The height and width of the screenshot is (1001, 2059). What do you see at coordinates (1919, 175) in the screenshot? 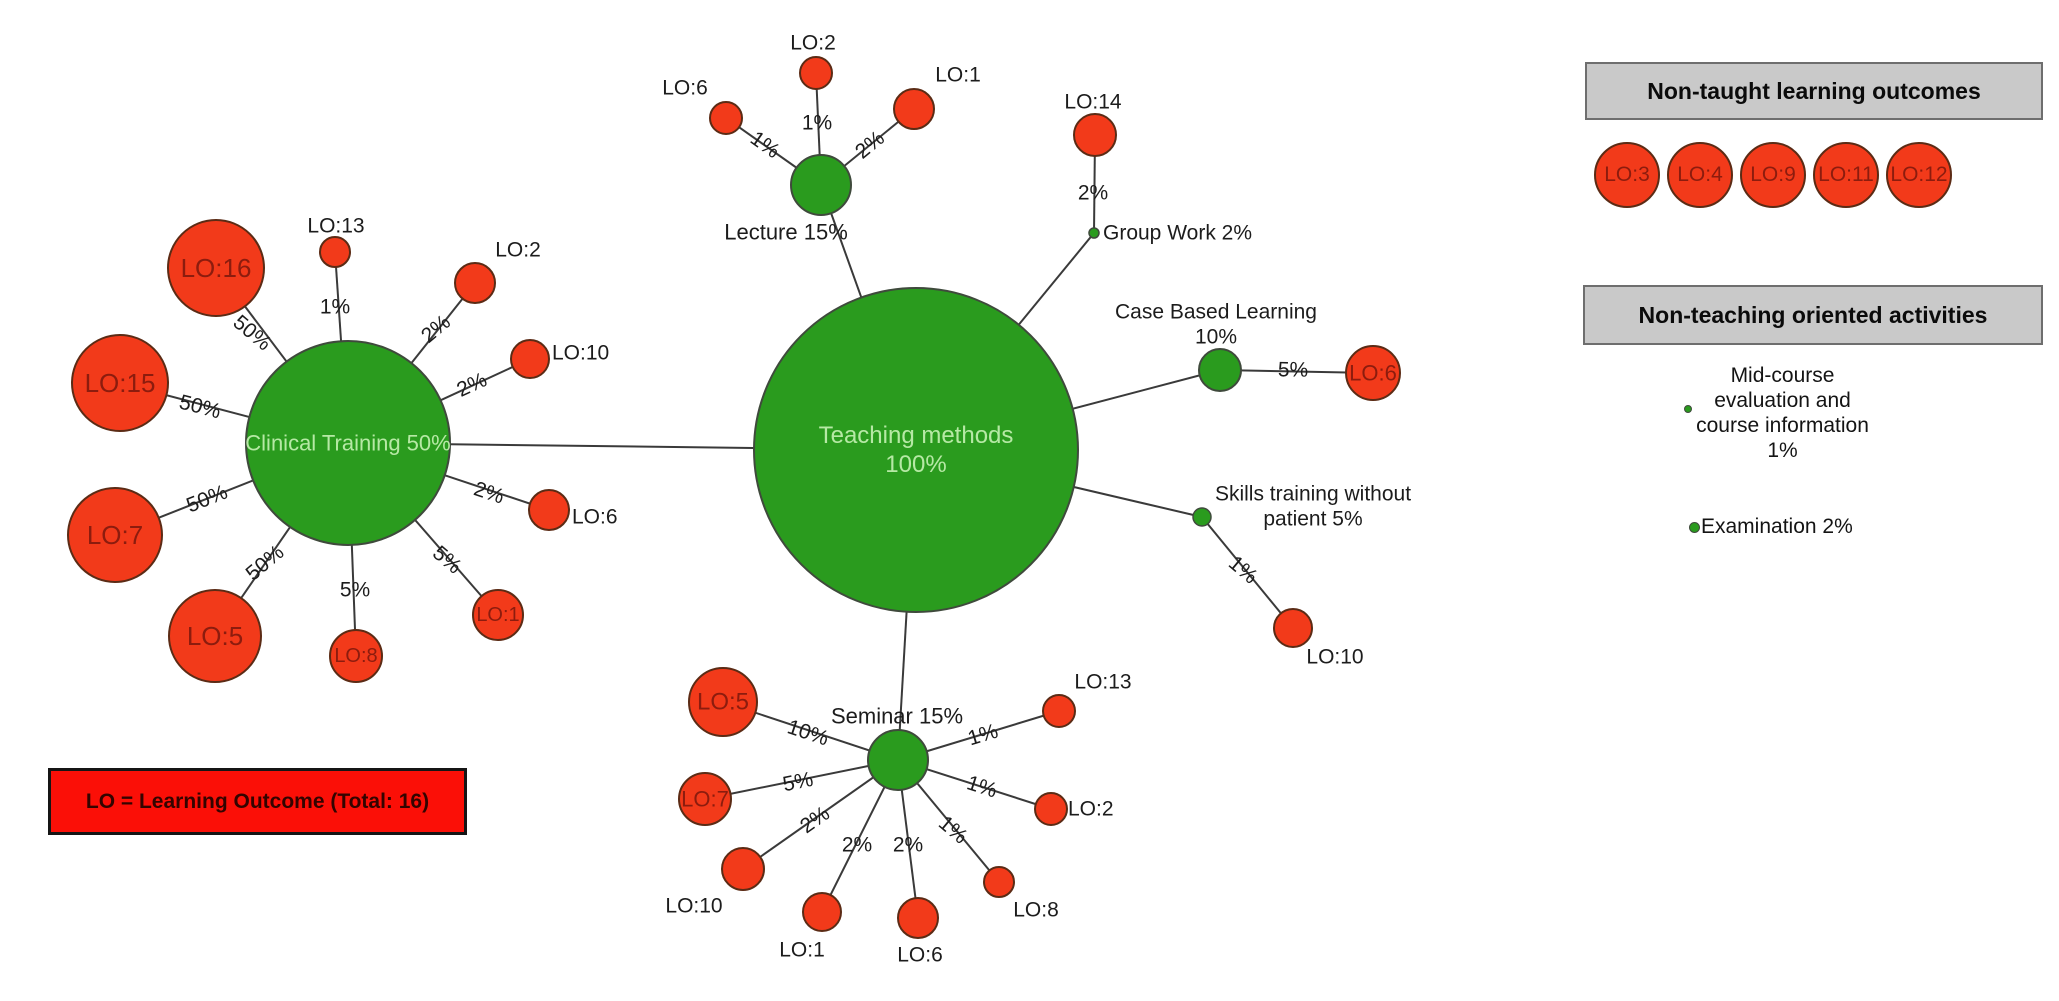
I see `non-taught-outcome: LO:12` at bounding box center [1919, 175].